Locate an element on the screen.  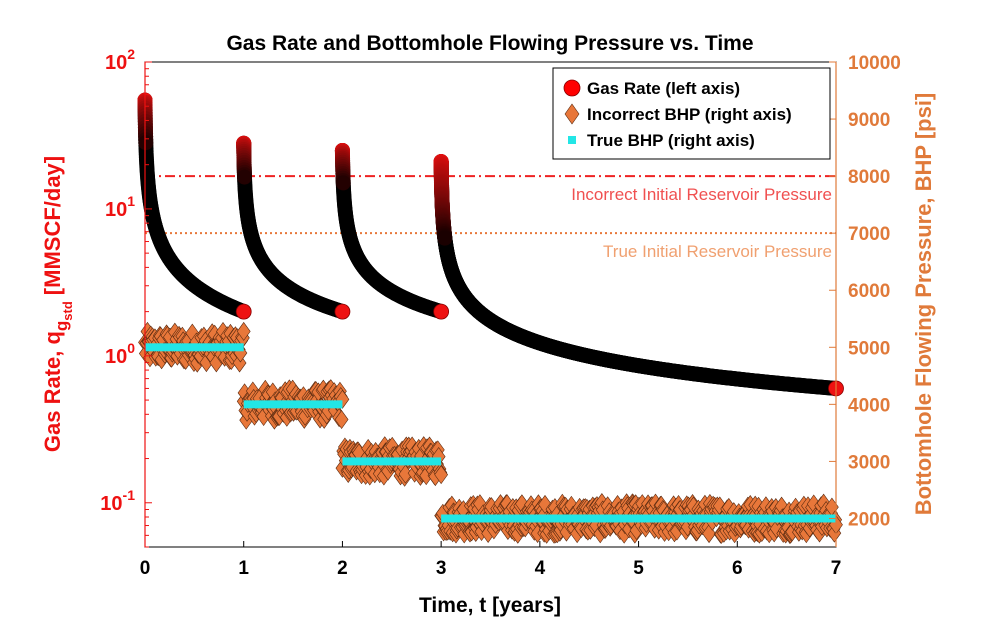
left-axis-label-subsub: std is located at coordinates (67, 311).